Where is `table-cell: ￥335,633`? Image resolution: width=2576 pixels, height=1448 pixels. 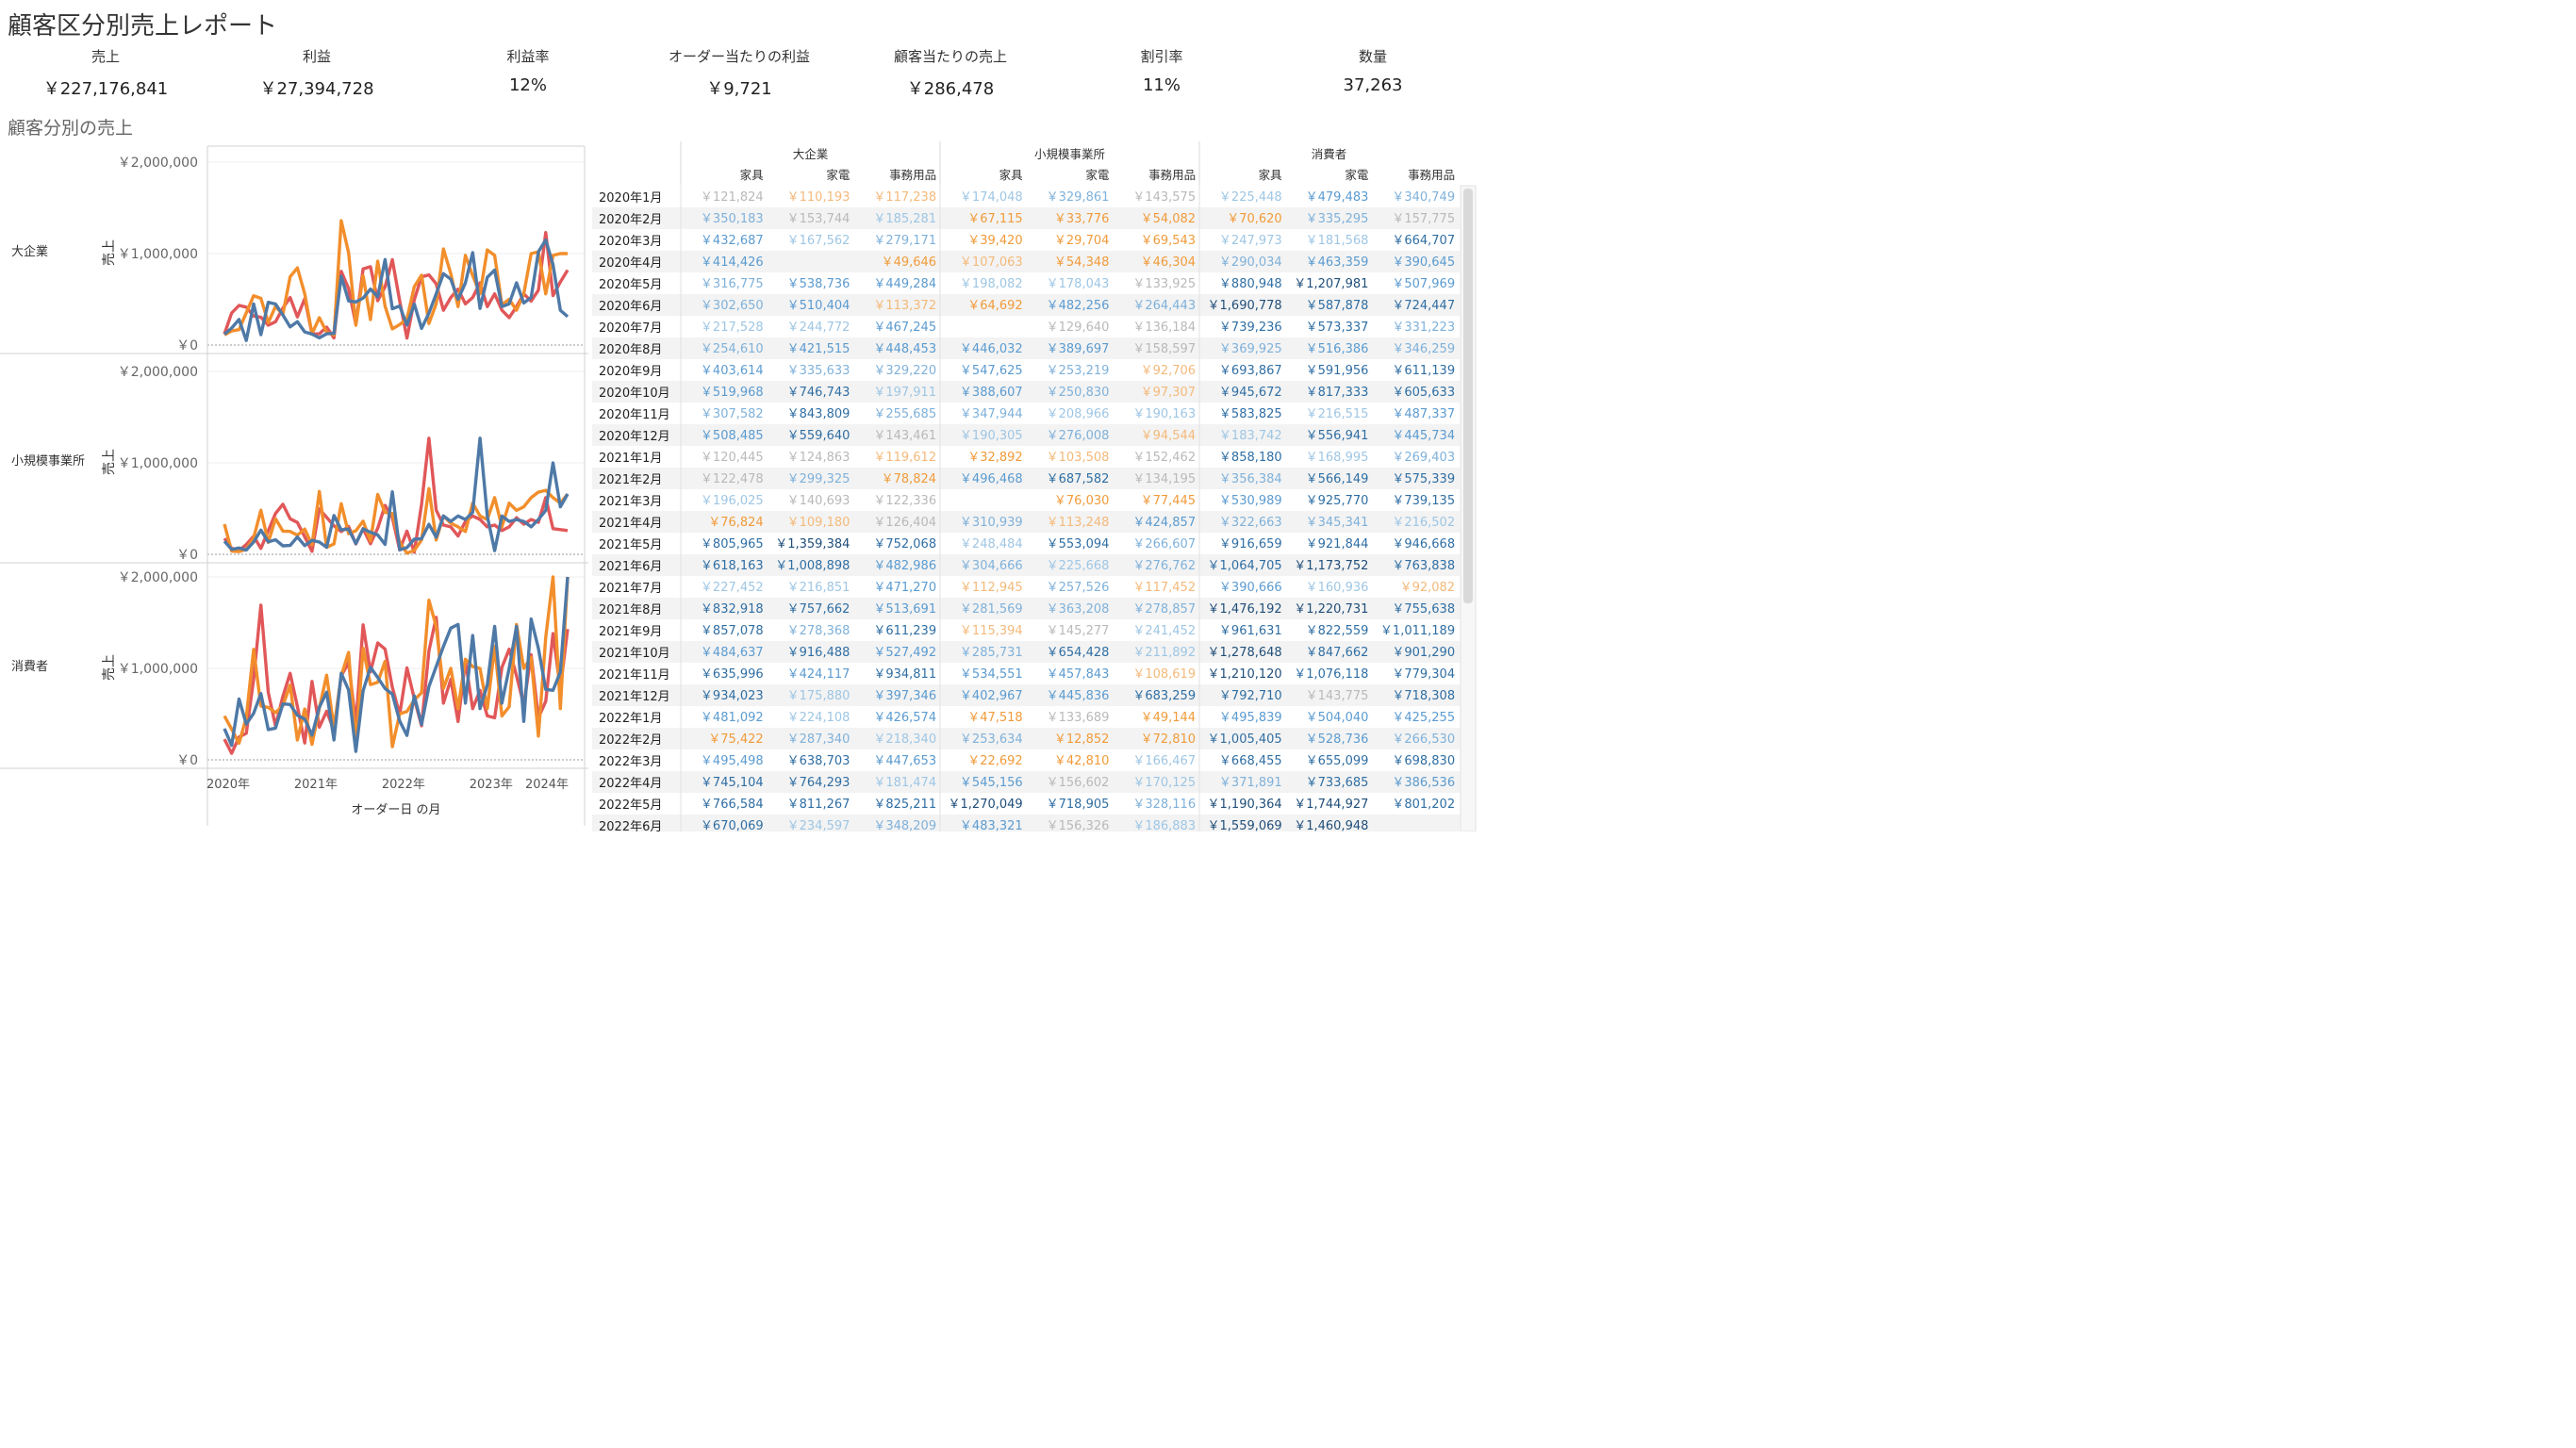
table-cell: ￥335,633 is located at coordinates (818, 371).